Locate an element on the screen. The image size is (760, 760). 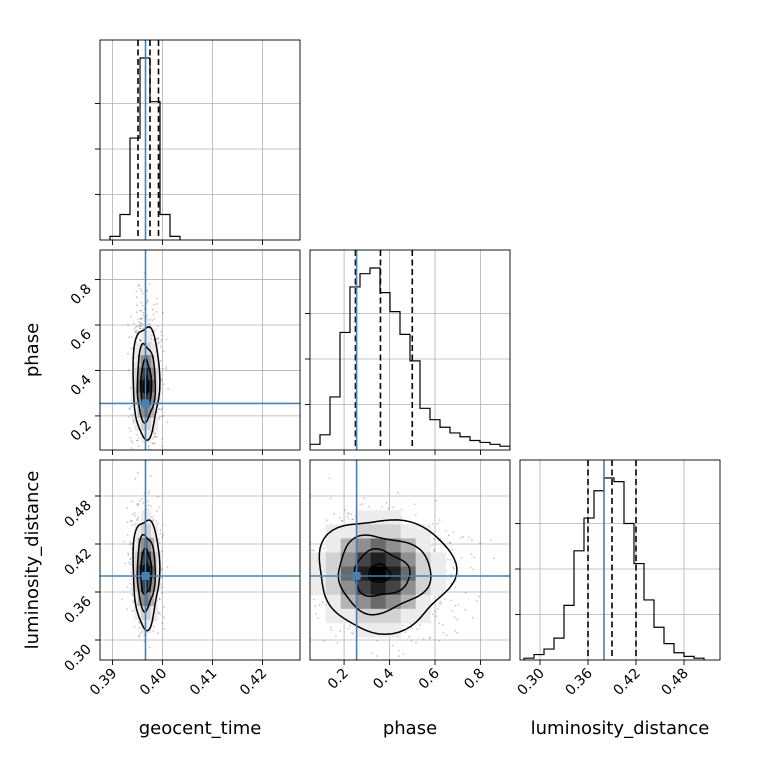
tick-label-y-luminosity_distance-1: 0.36 is located at coordinates (77, 609).